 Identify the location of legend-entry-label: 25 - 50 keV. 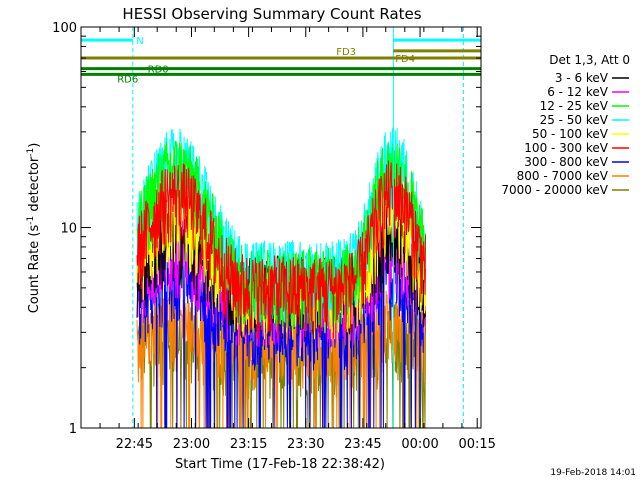
(574, 120).